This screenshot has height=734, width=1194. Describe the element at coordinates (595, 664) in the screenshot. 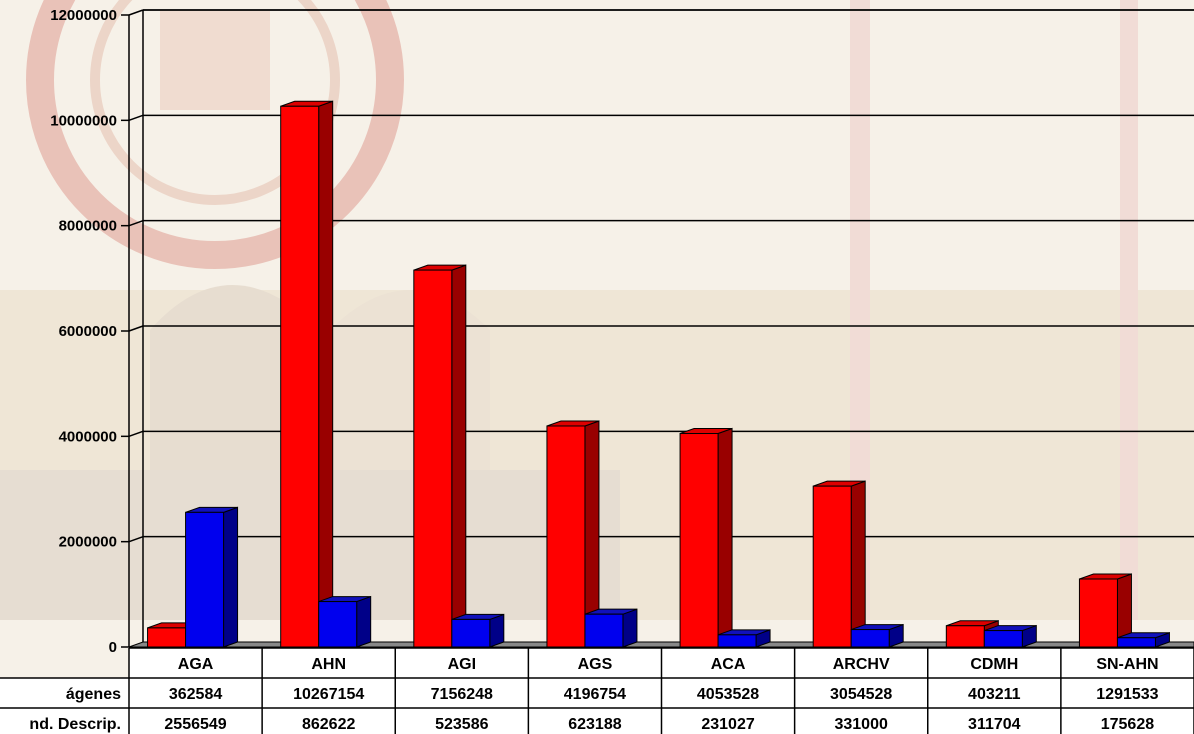

I see `x-tick-label: AGS` at that location.